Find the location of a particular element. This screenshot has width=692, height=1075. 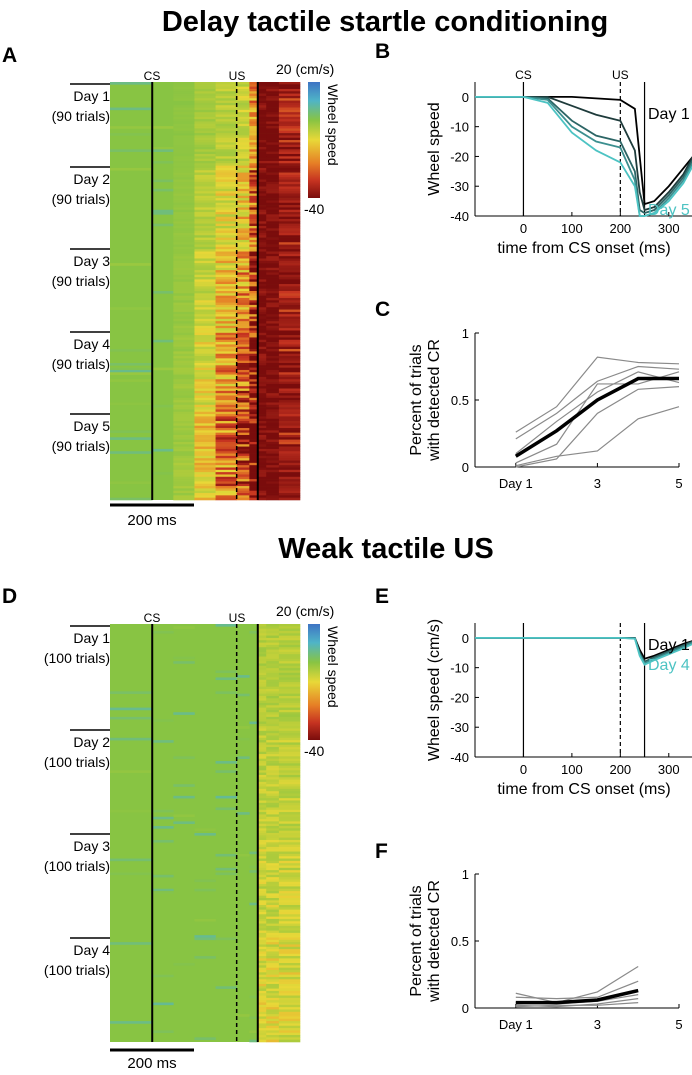

x-axis-title: time from CS onset (ms) is located at coordinates (583, 789).